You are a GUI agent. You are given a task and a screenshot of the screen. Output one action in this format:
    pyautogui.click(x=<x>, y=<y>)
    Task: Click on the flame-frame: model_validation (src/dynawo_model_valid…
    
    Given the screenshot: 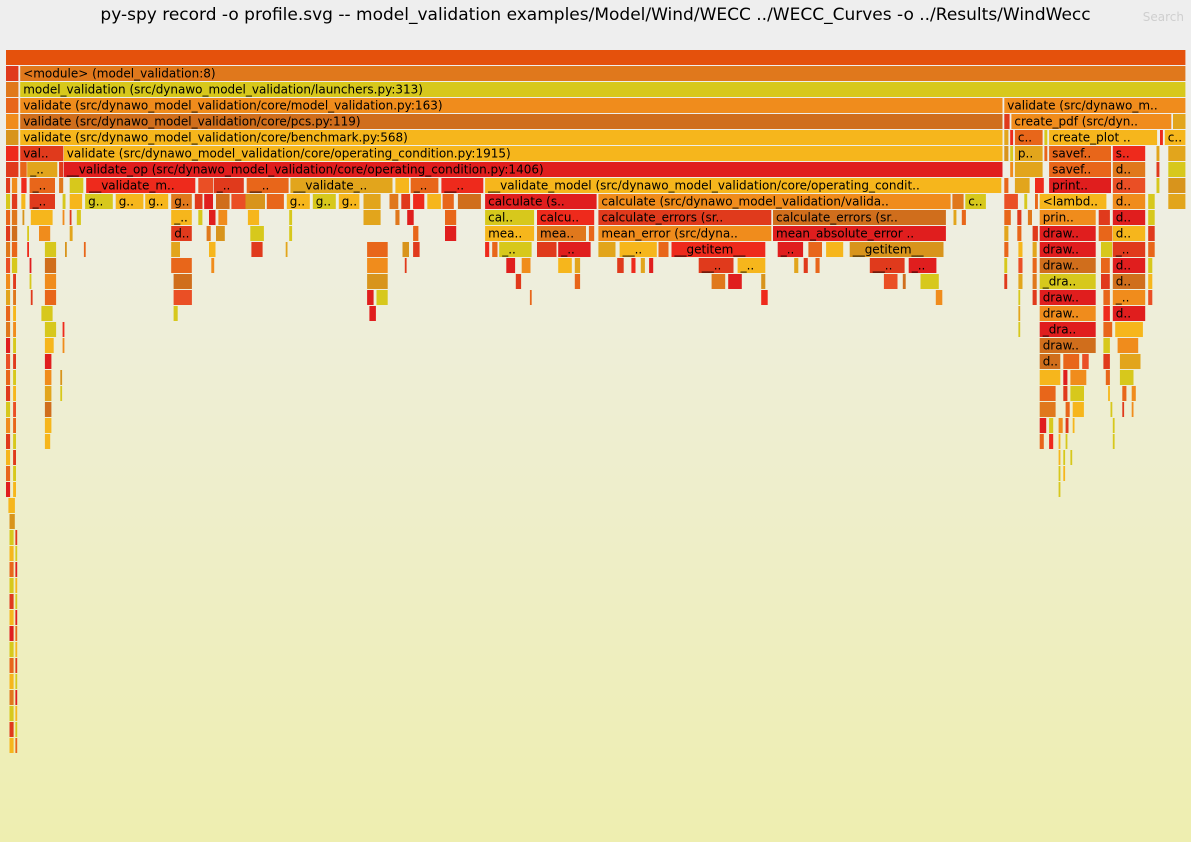 What is the action you would take?
    pyautogui.click(x=603, y=89)
    